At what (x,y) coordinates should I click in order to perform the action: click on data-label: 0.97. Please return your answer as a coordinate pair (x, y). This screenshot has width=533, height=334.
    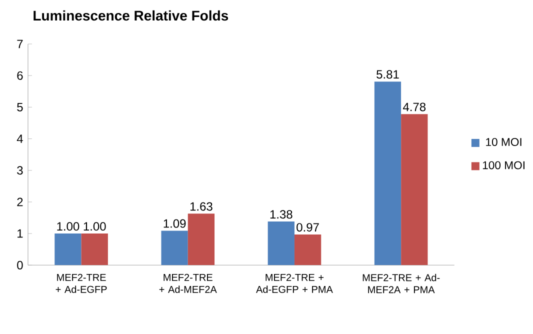
    Looking at the image, I should click on (307, 227).